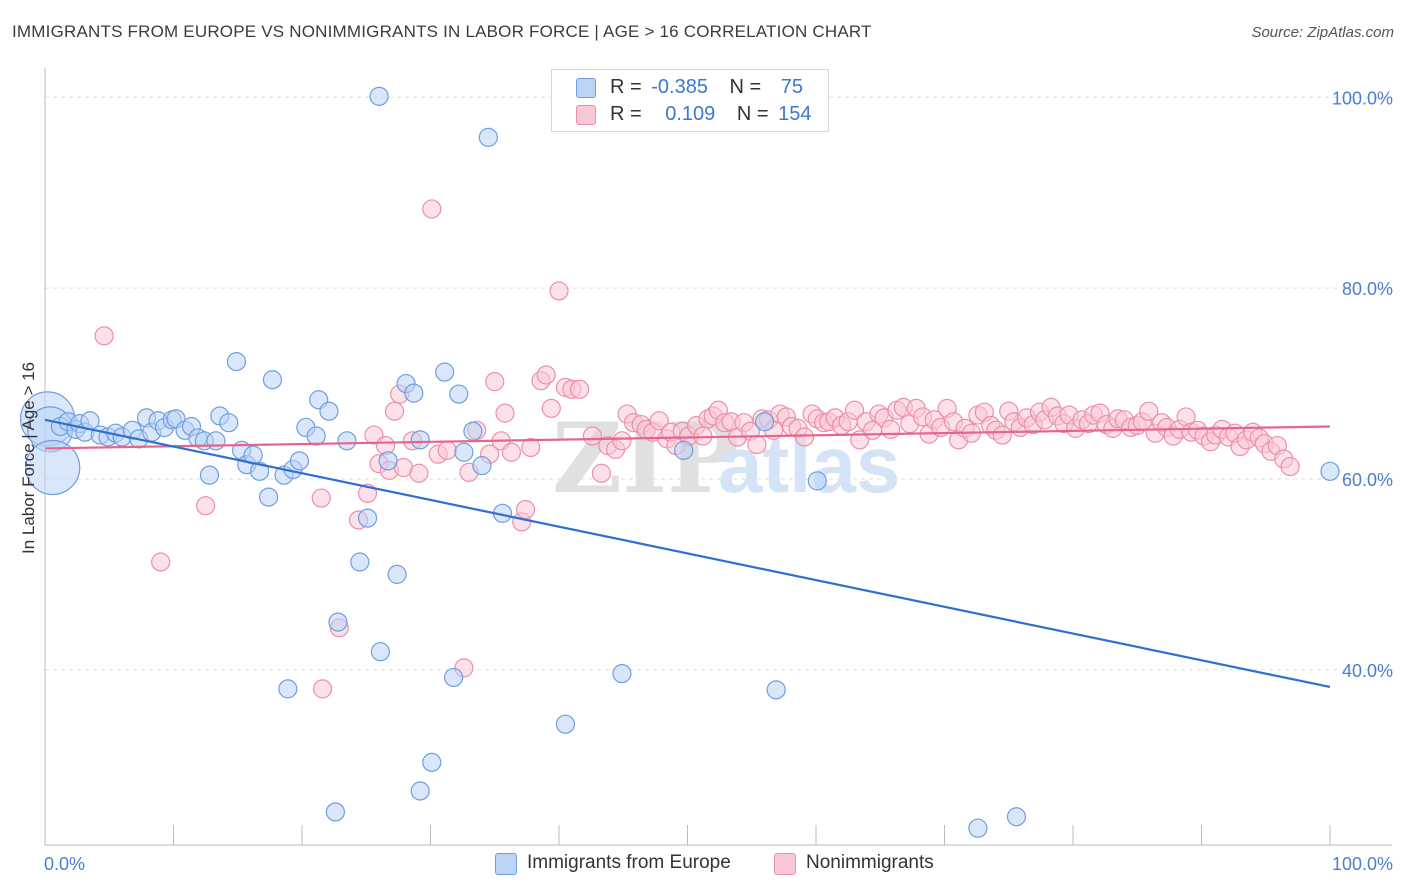 Image resolution: width=1406 pixels, height=892 pixels. I want to click on legend-r-value: 0.109, so click(690, 114).